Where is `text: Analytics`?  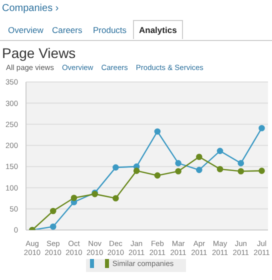 text: Analytics is located at coordinates (158, 29).